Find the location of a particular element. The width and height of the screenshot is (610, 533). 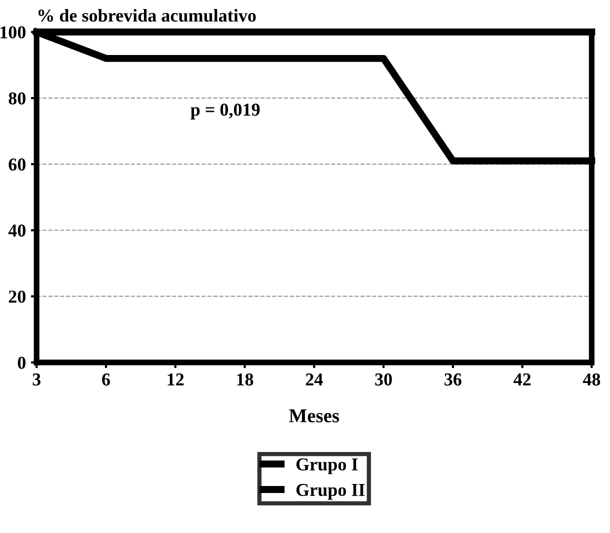

x-tick-label: 12 is located at coordinates (176, 379).